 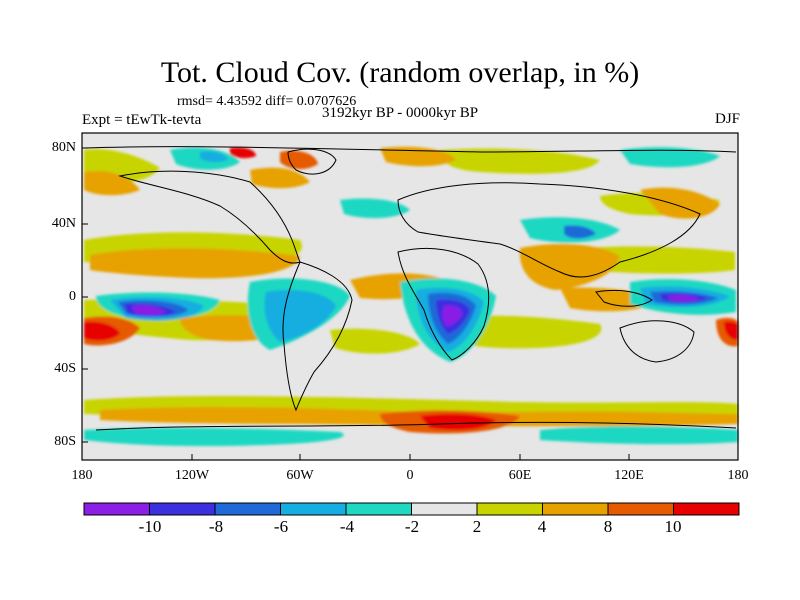 I want to click on lon-label-60w: 60W, so click(x=300, y=475).